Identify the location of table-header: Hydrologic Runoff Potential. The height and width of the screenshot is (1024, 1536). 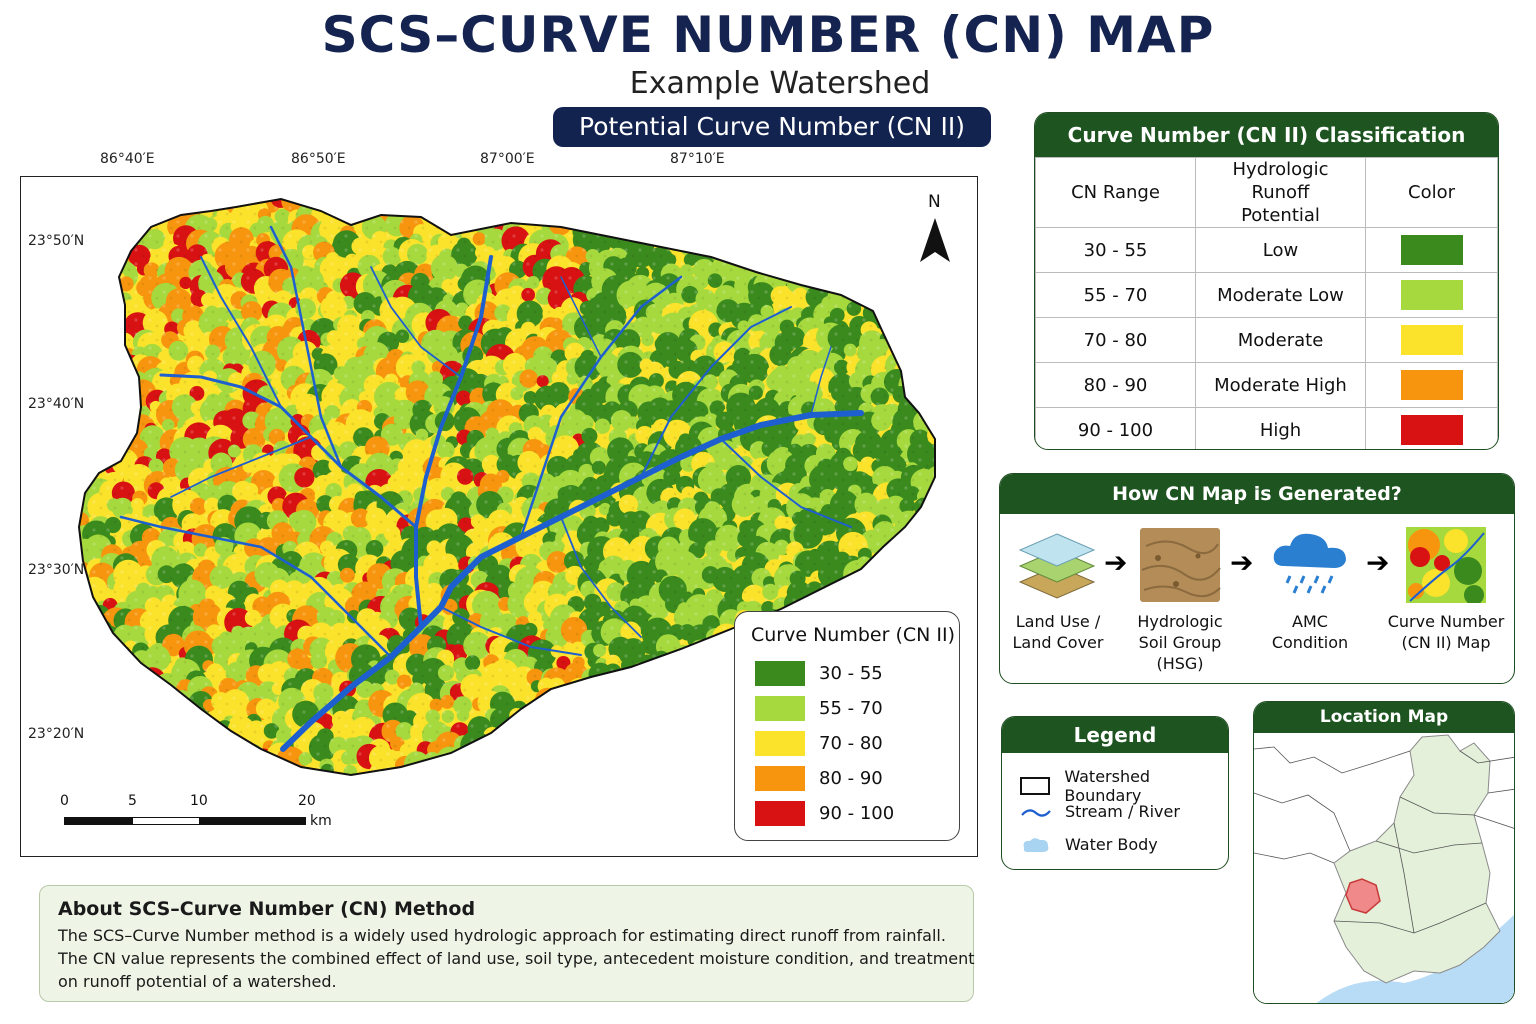
(1280, 192).